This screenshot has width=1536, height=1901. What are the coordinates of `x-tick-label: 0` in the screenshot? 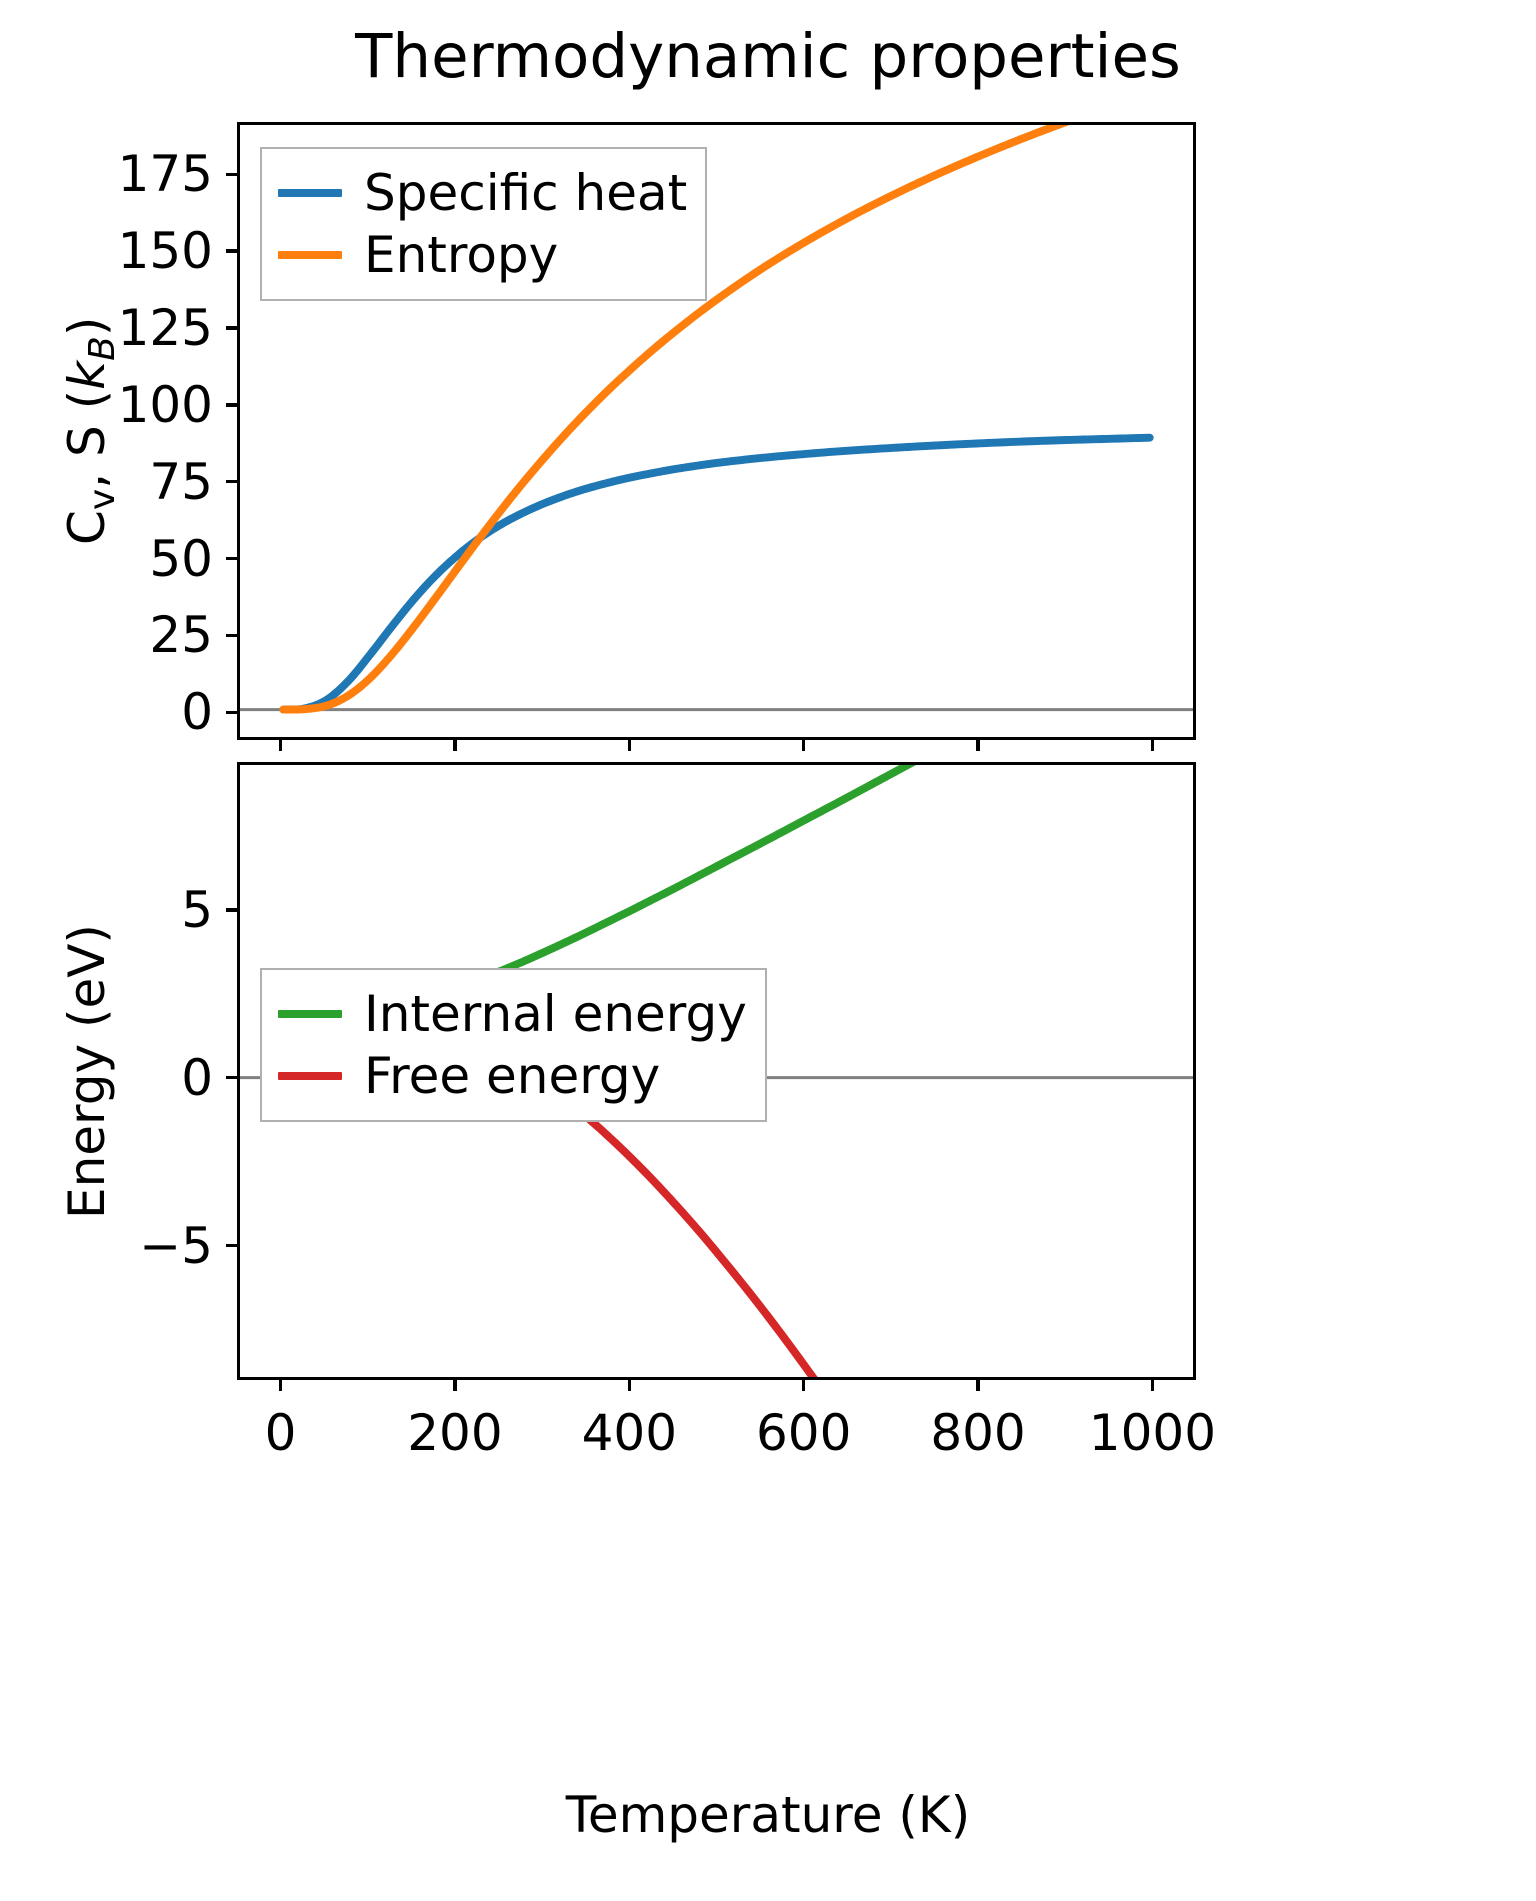 It's located at (280, 1433).